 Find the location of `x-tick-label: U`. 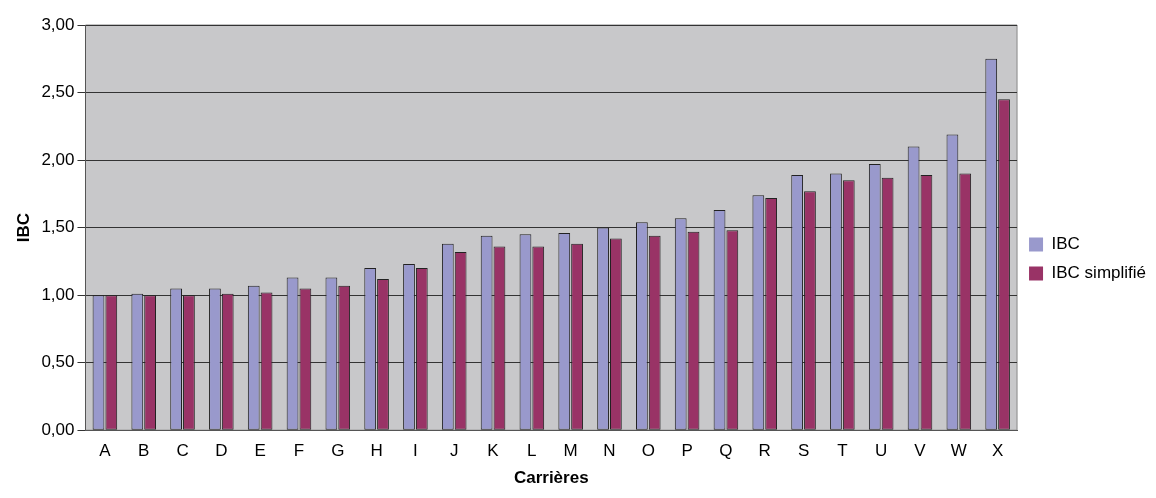

x-tick-label: U is located at coordinates (881, 451).